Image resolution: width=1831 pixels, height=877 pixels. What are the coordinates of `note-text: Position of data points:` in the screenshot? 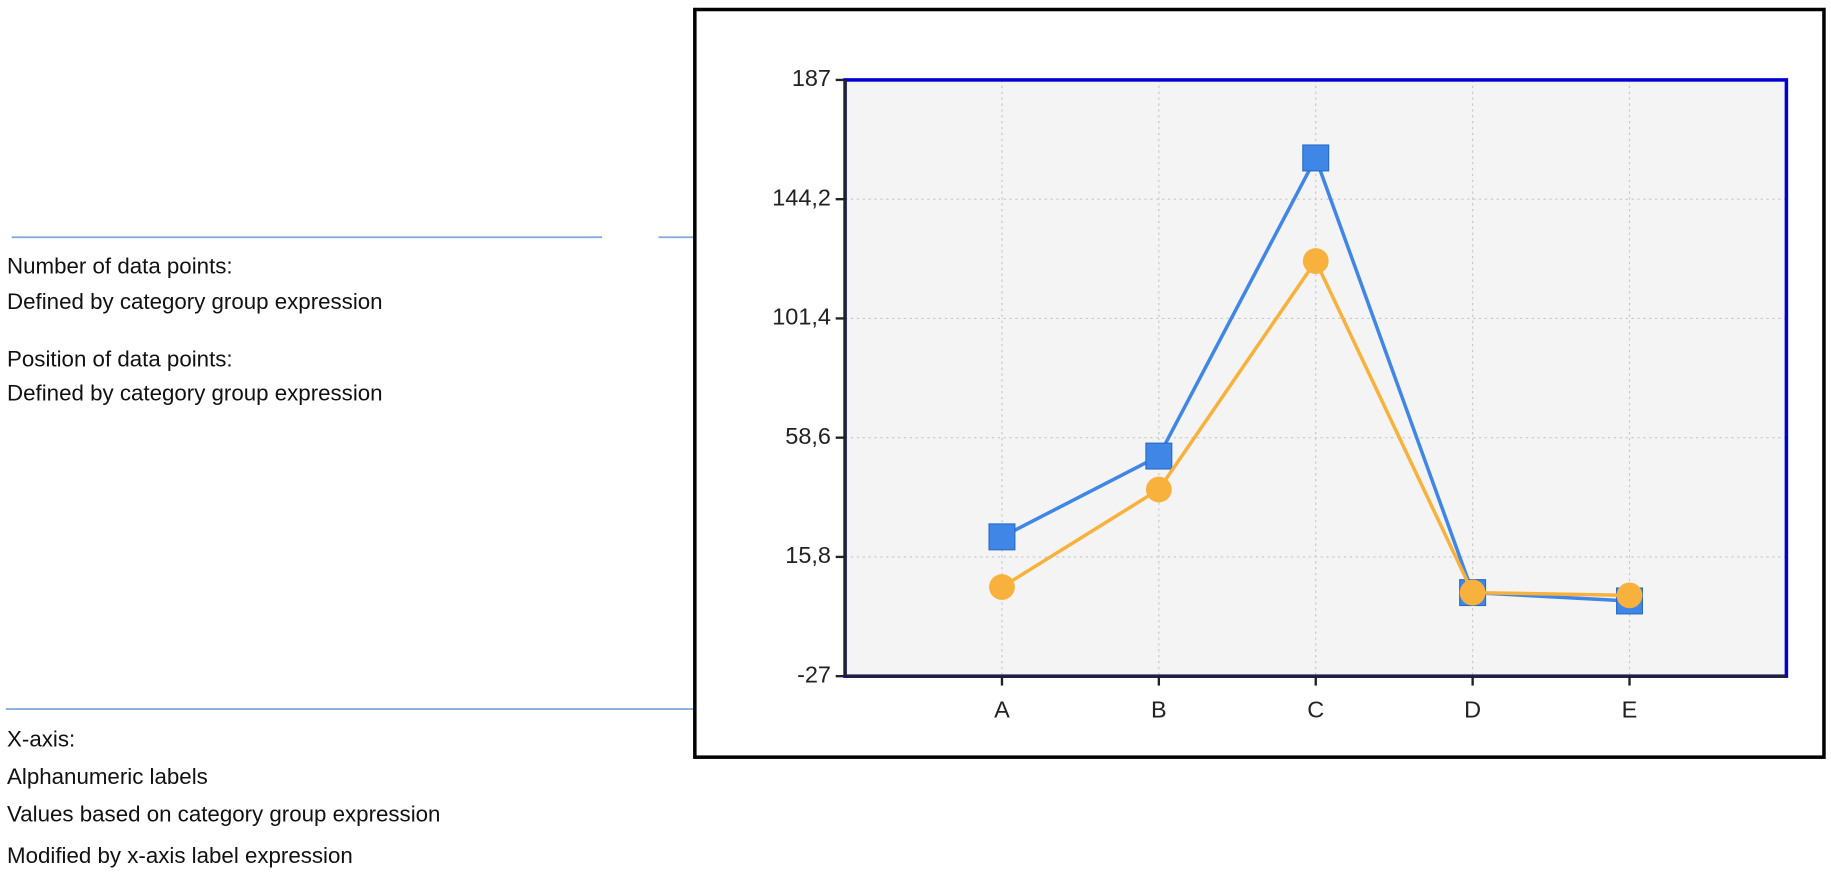 It's located at (120, 358).